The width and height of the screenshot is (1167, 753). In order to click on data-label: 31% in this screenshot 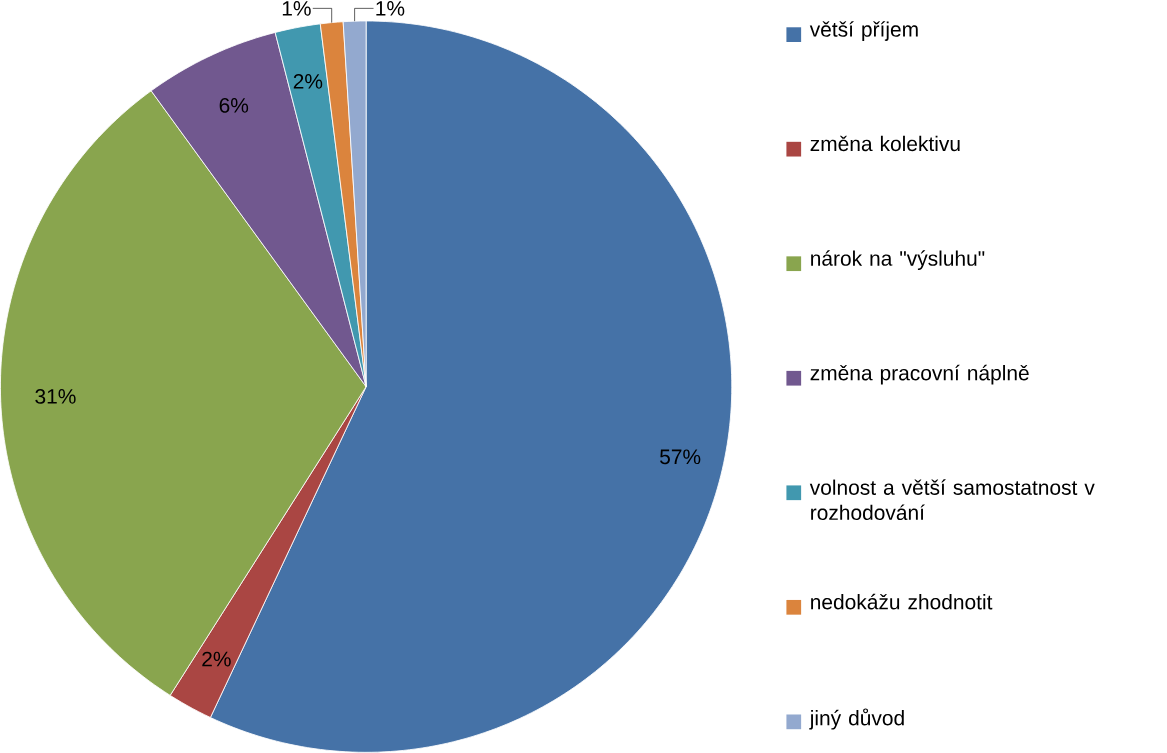, I will do `click(55, 396)`.